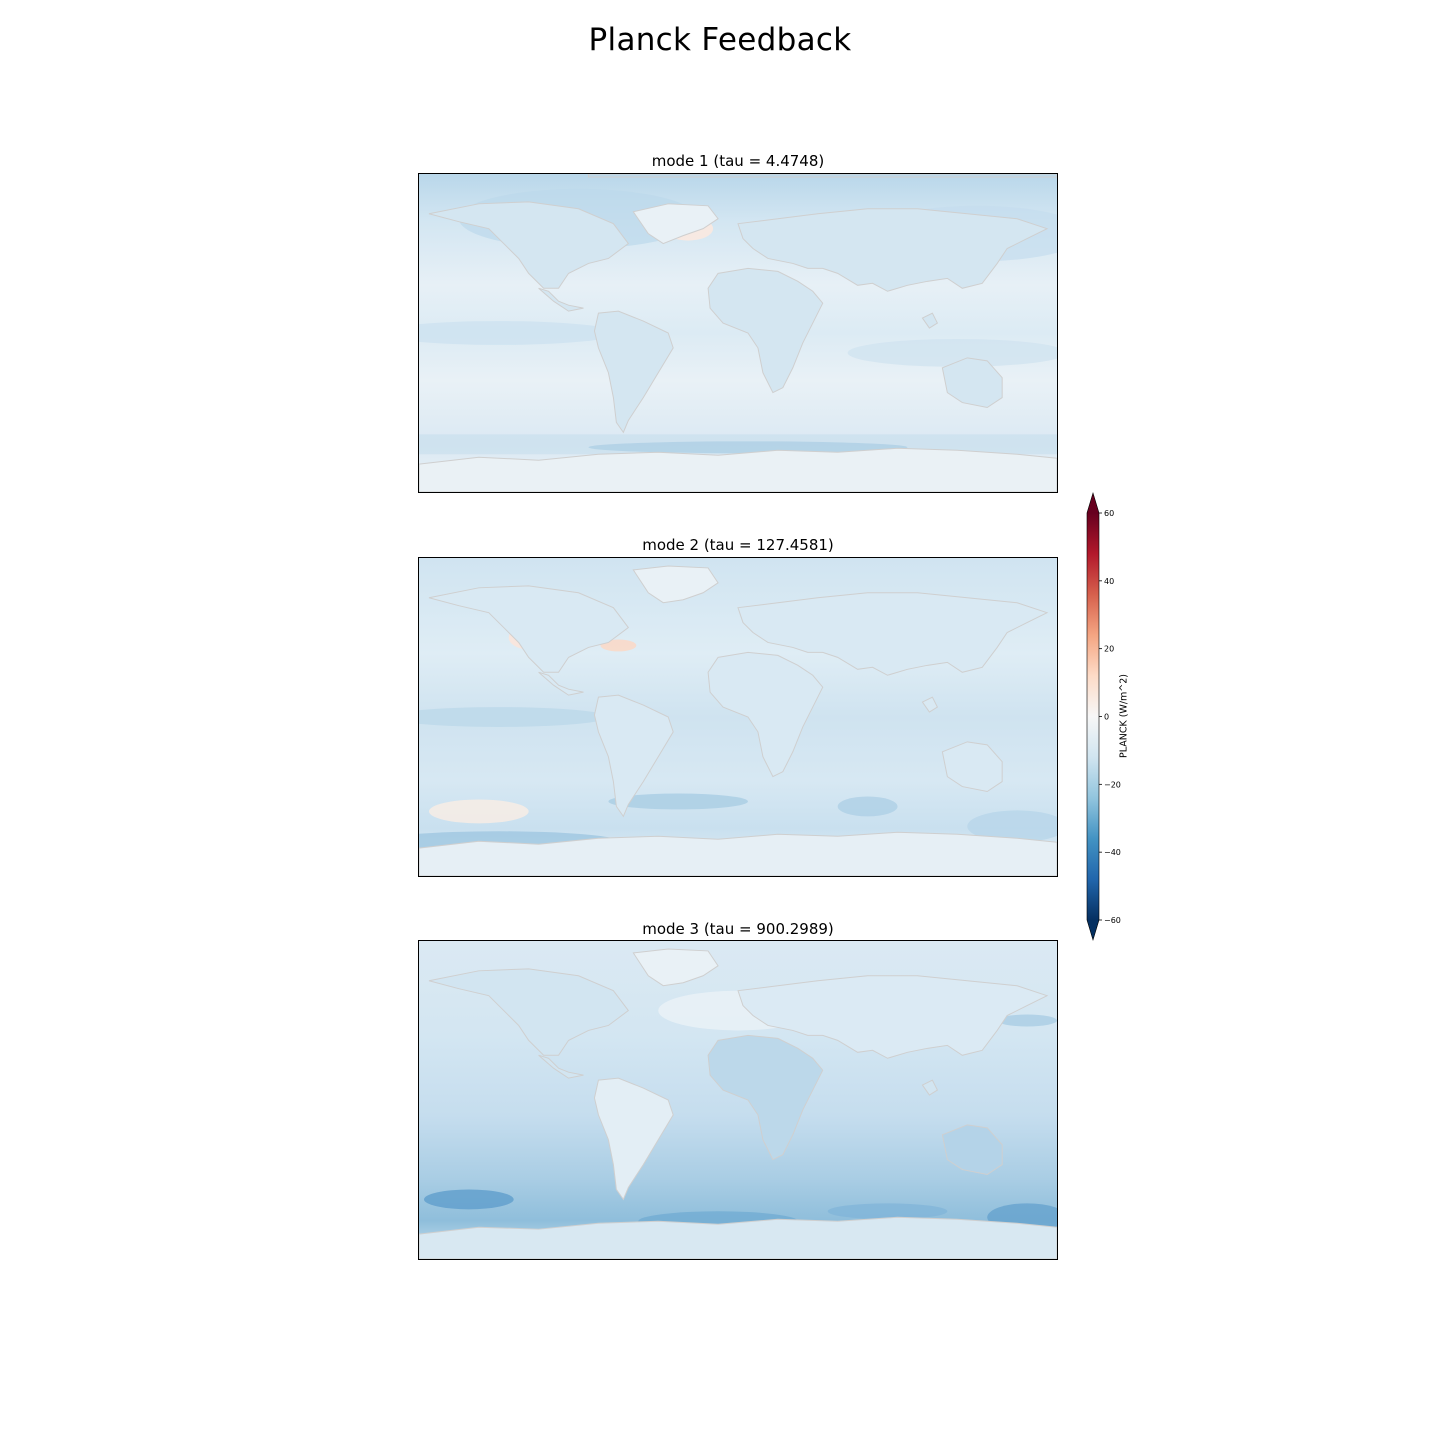 This screenshot has height=1440, width=1440. I want to click on colorbar-tick-label: −20, so click(1112, 784).